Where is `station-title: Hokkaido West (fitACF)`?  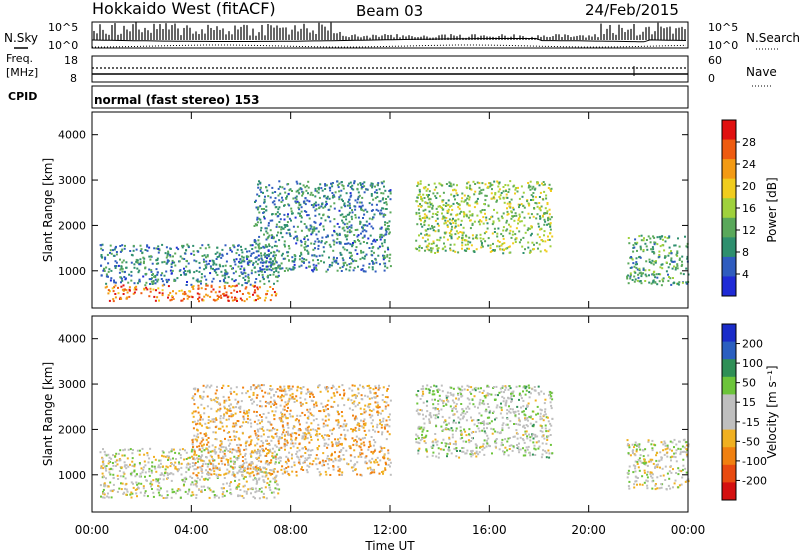
station-title: Hokkaido West (fitACF) is located at coordinates (184, 9).